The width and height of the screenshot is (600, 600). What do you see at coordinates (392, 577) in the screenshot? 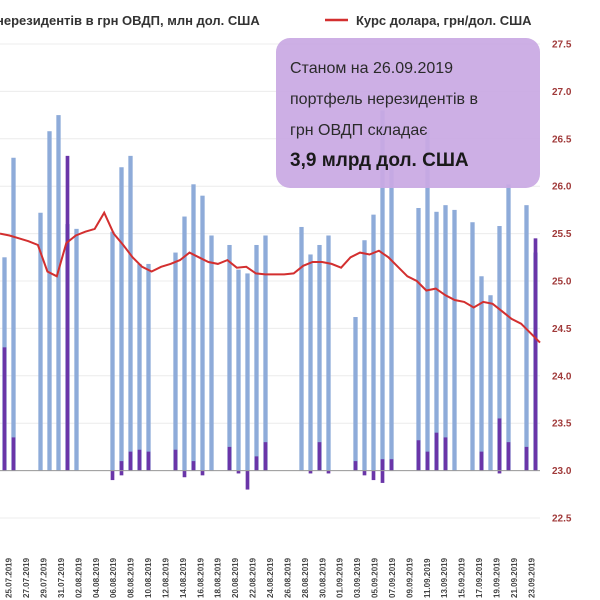
I see `x-tick-label: 07.09.2019` at bounding box center [392, 577].